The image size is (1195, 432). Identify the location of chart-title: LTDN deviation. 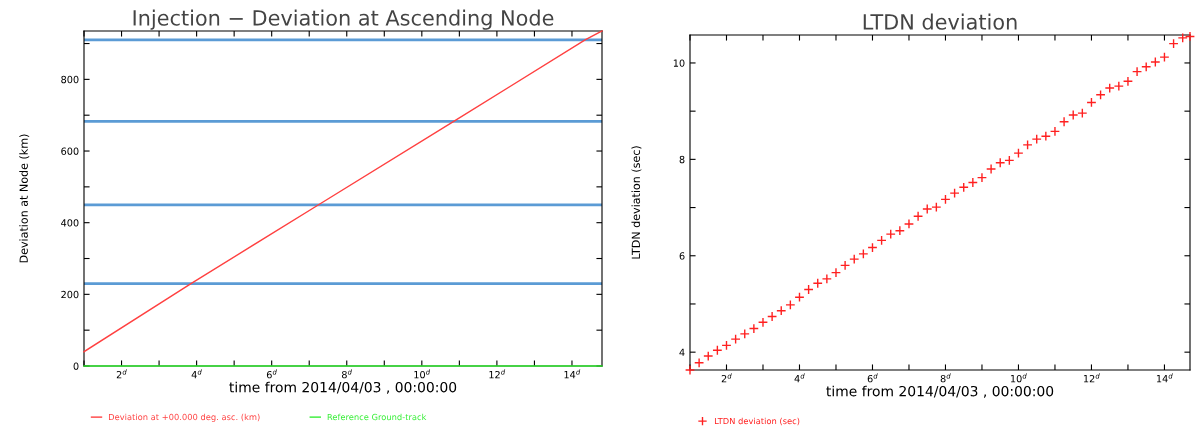
(940, 21).